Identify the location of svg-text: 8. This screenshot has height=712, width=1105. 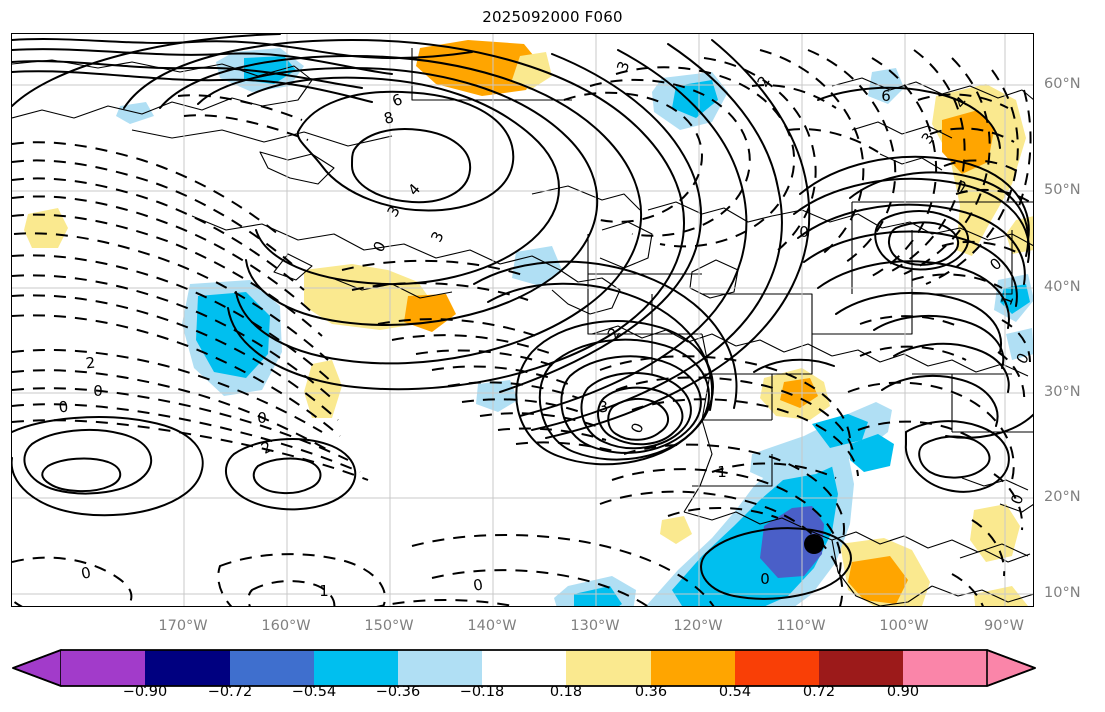
(389, 118).